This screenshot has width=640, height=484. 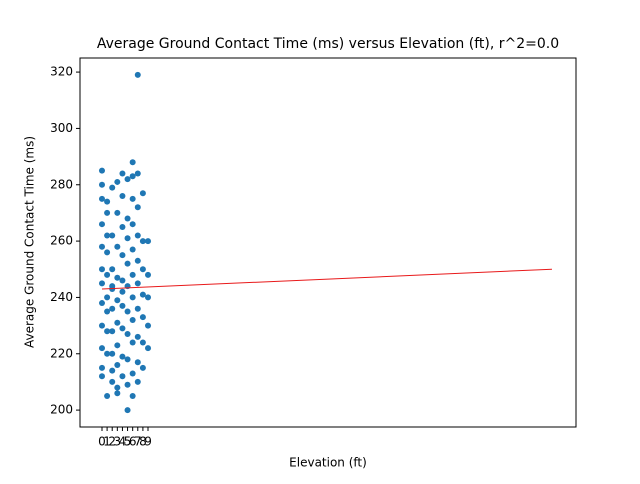 What do you see at coordinates (143, 442) in the screenshot?
I see `x-tick-label: 8` at bounding box center [143, 442].